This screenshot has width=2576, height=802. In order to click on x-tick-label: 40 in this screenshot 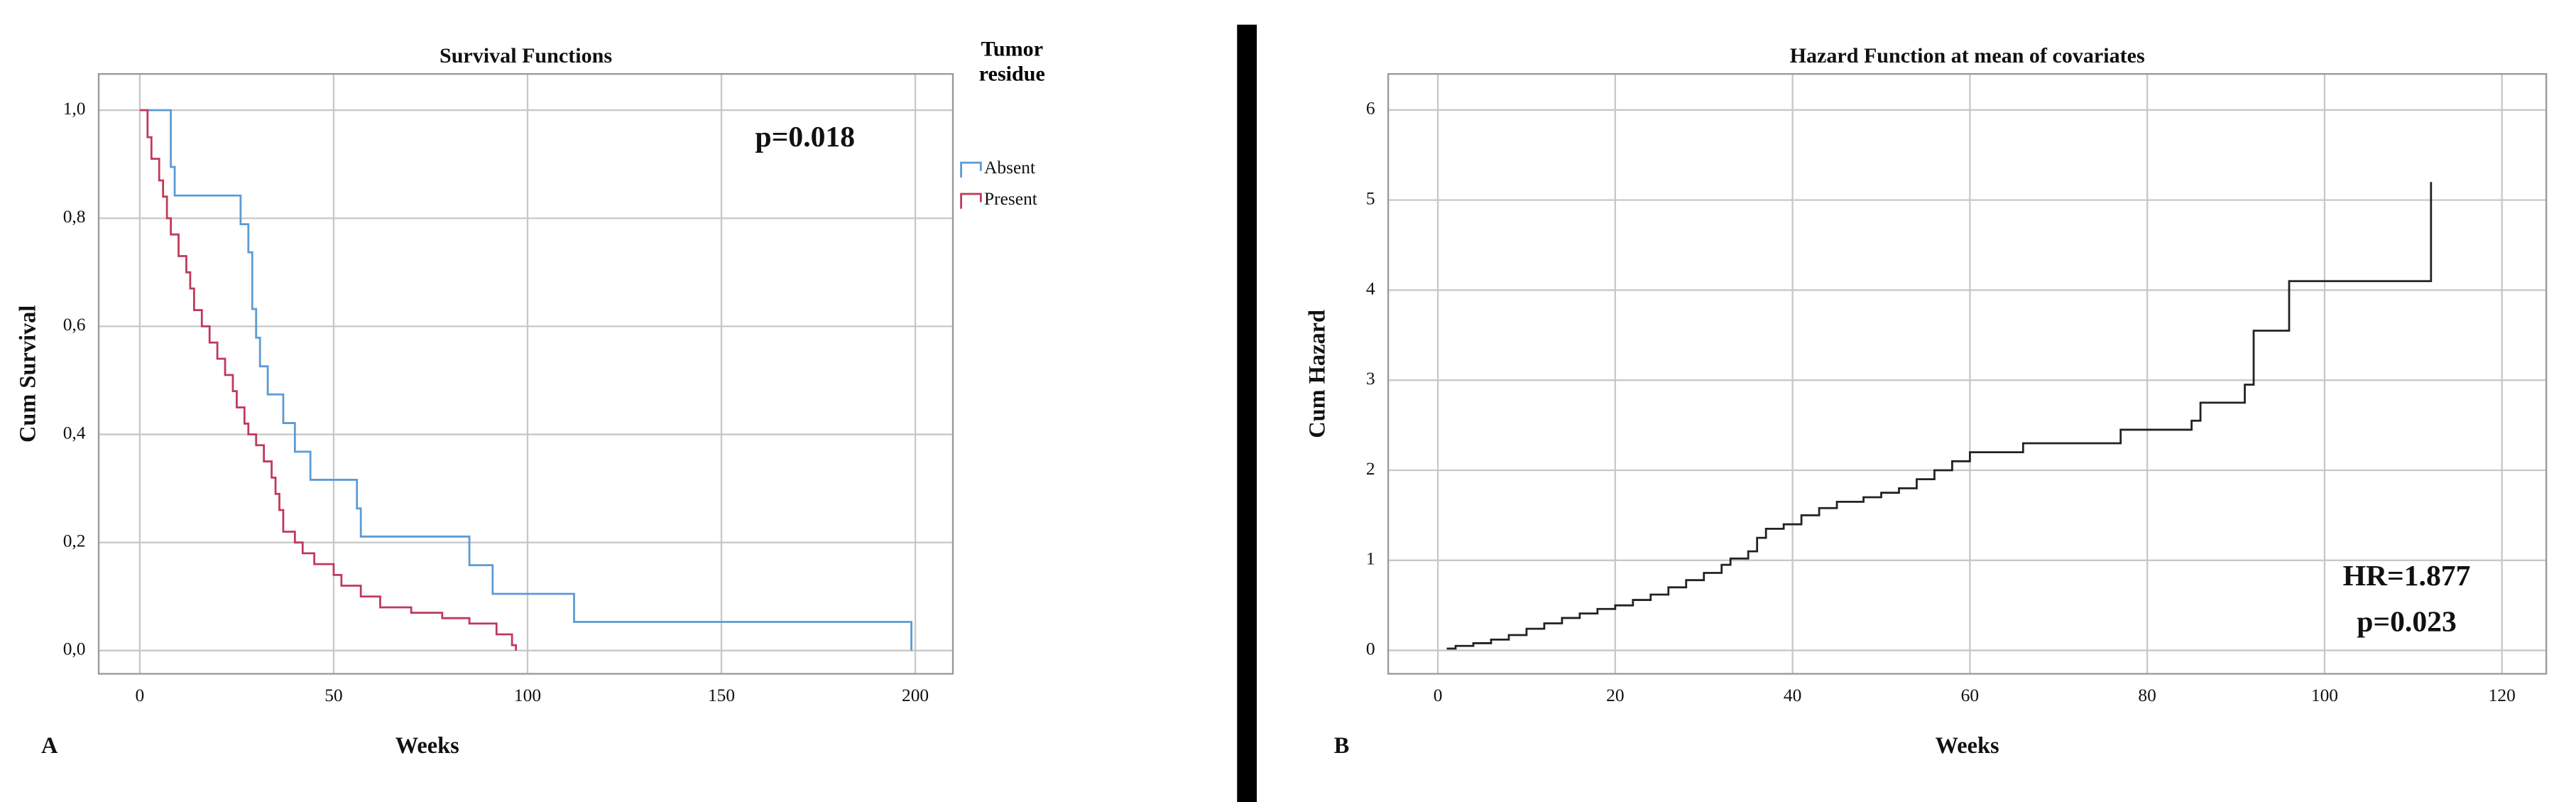, I will do `click(1792, 695)`.